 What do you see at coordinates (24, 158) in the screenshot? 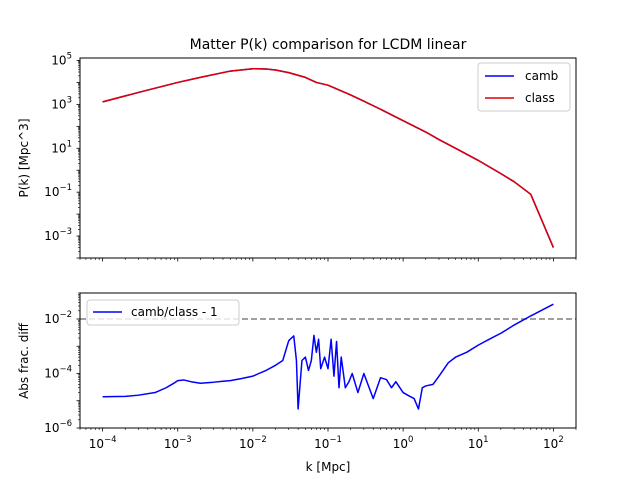
I see `top-y-axis-label: P(k) [Mpc^3]` at bounding box center [24, 158].